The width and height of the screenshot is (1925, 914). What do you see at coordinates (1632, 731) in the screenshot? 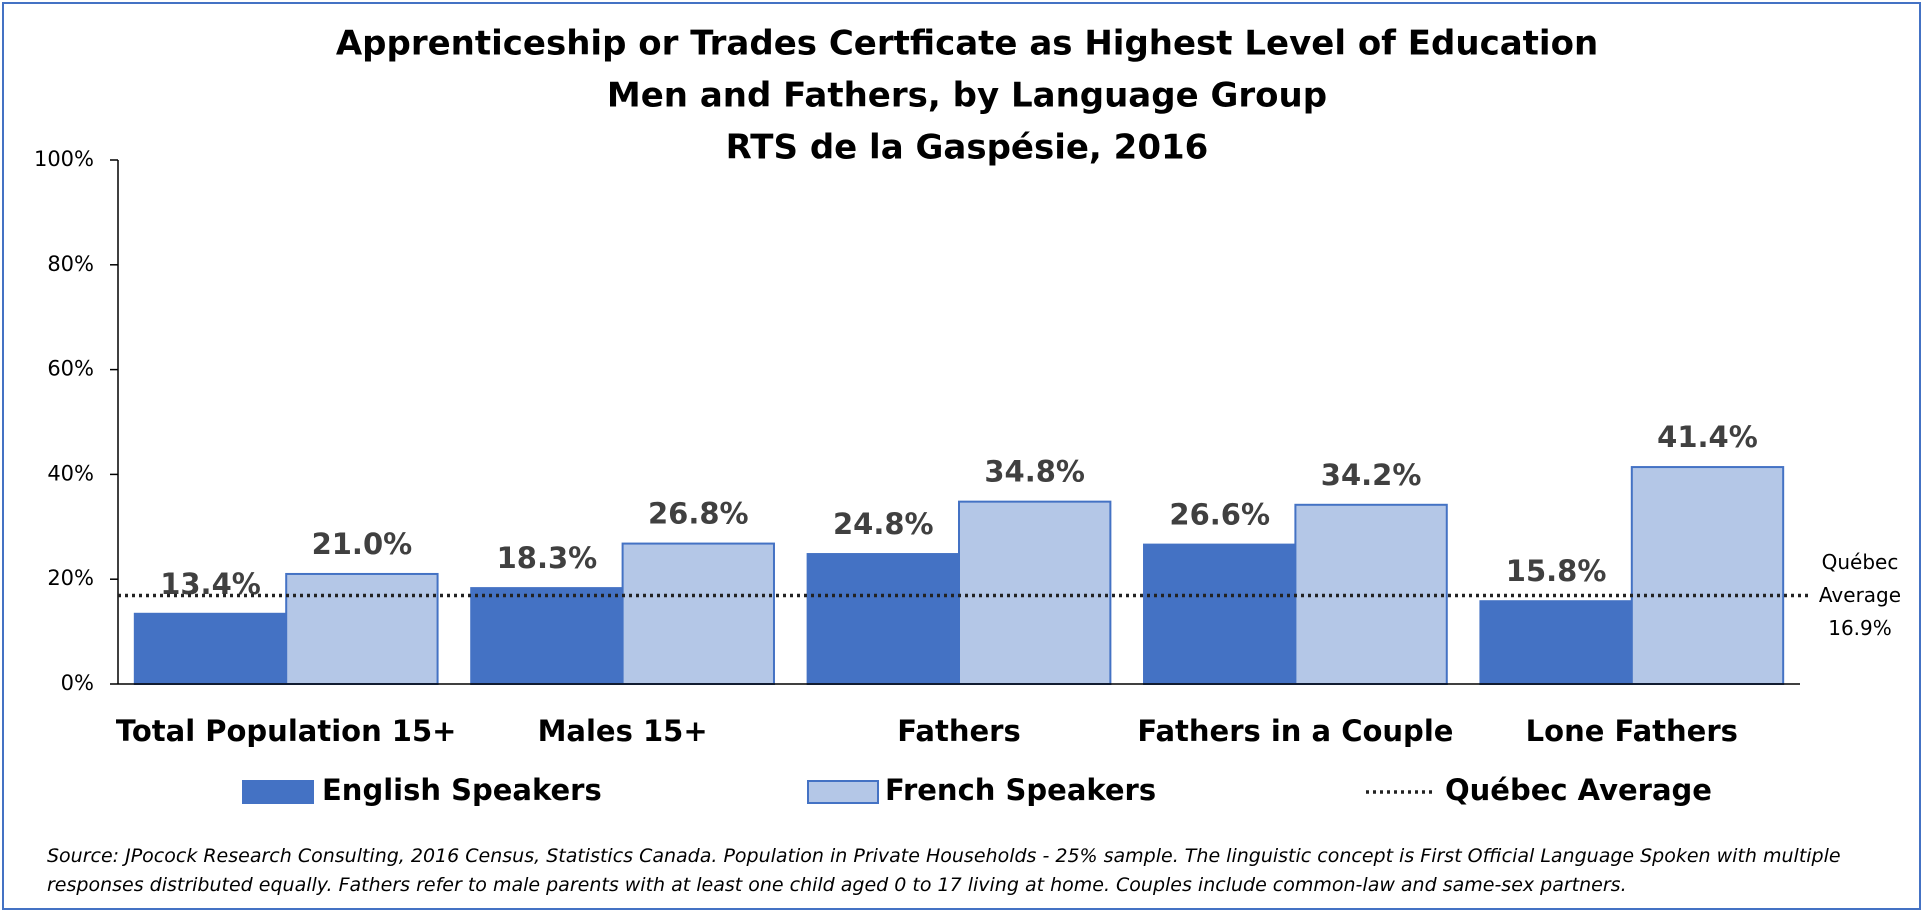
I see `x-tick-label: Lone Fathers` at bounding box center [1632, 731].